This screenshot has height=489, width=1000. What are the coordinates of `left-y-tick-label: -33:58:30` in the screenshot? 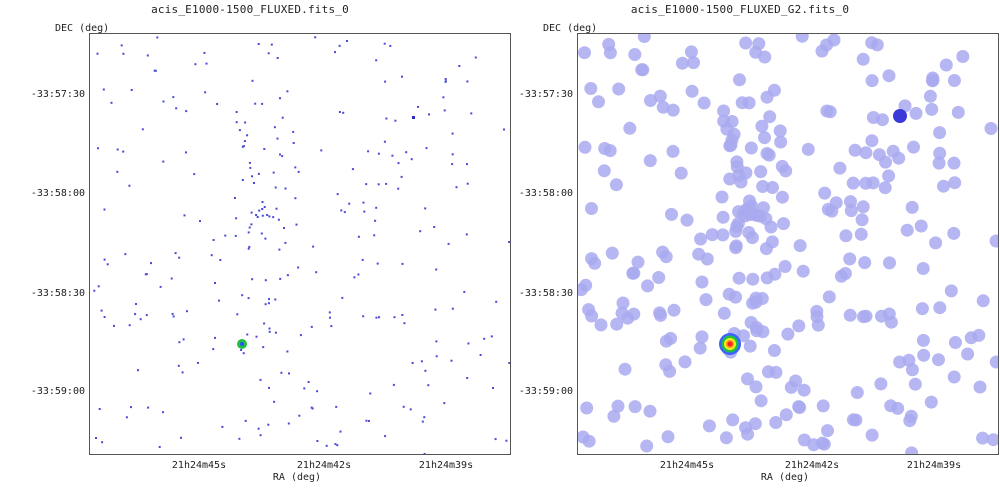 It's located at (57, 293).